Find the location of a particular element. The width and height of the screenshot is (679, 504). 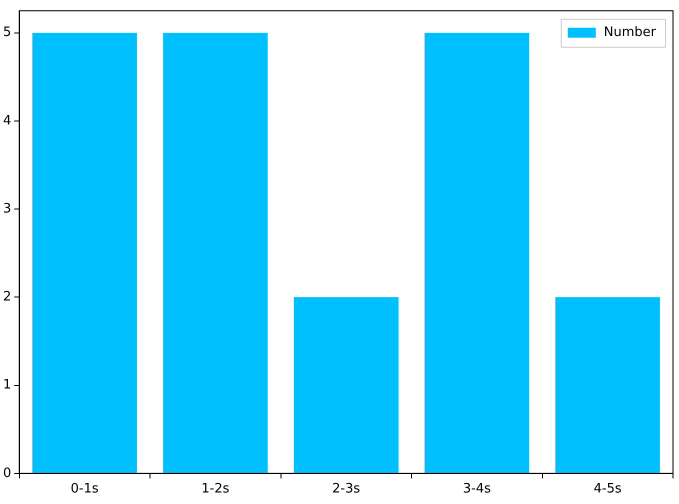

legend-label: Number is located at coordinates (630, 32).